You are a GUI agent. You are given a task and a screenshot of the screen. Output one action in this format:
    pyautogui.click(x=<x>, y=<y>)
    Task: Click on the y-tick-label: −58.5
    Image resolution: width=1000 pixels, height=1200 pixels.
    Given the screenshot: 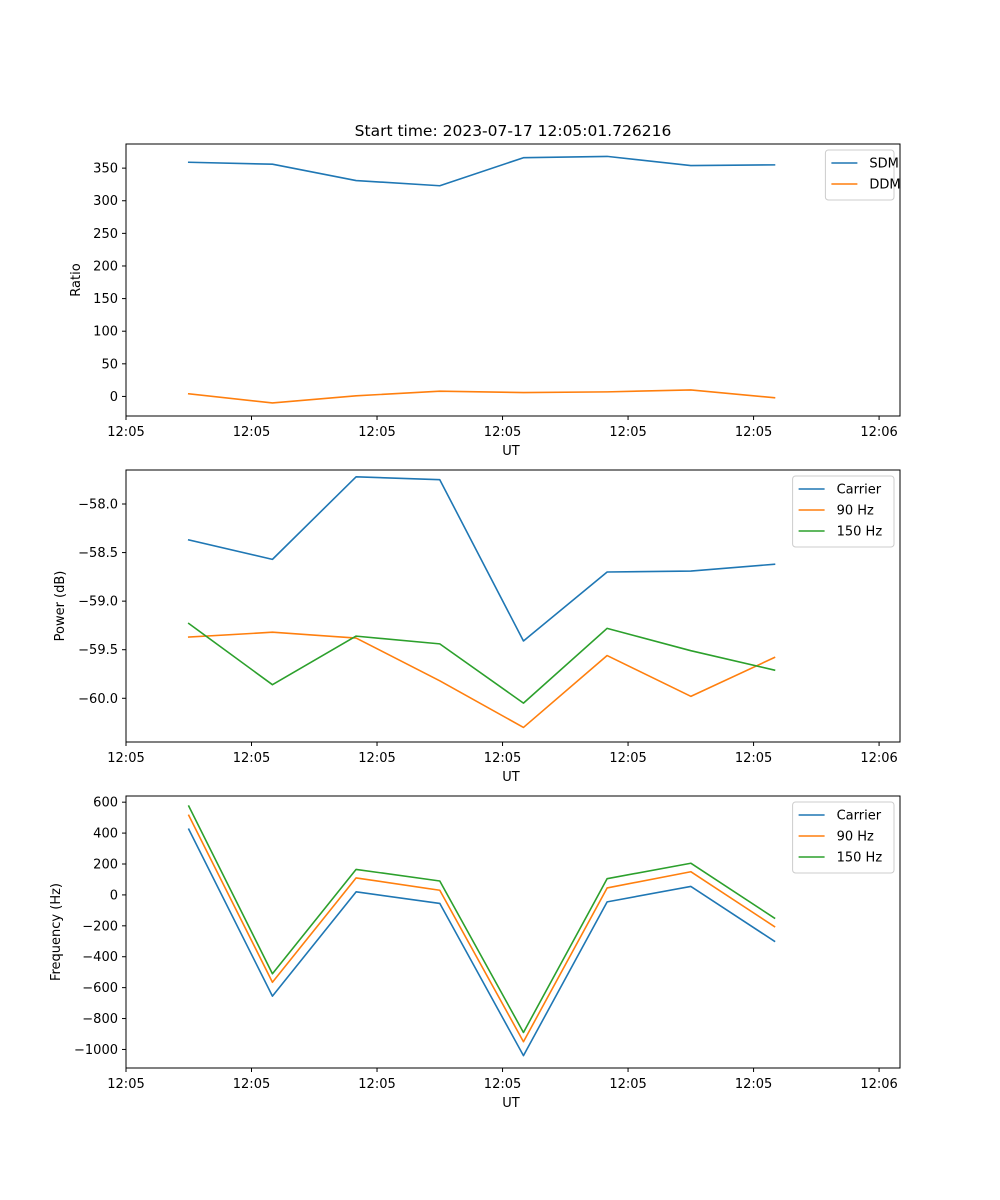 What is the action you would take?
    pyautogui.click(x=98, y=553)
    